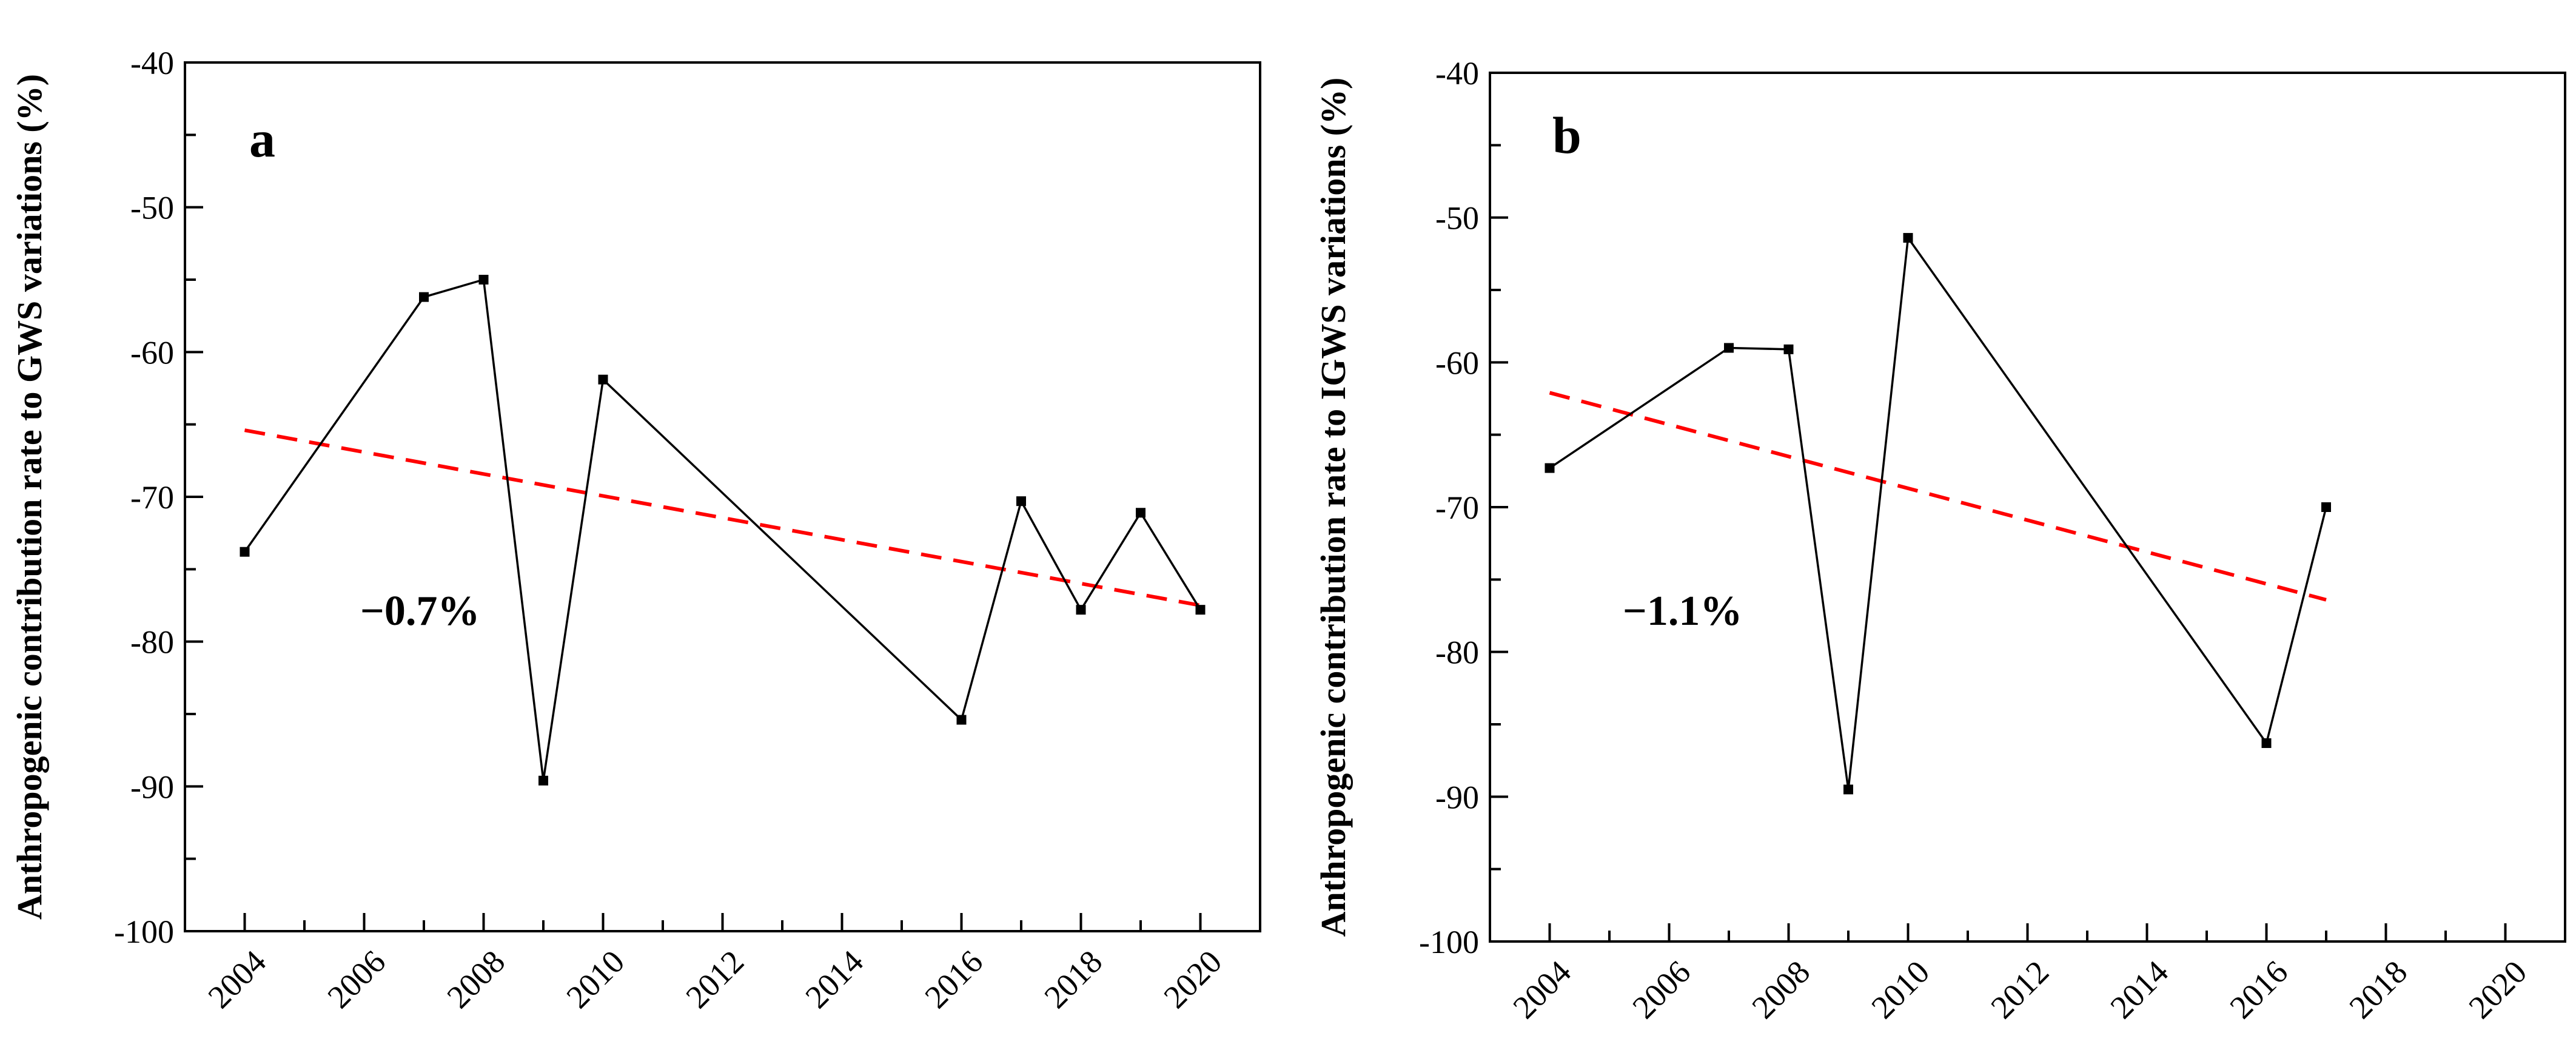  Describe the element at coordinates (1566, 135) in the screenshot. I see `panel-label: b` at that location.